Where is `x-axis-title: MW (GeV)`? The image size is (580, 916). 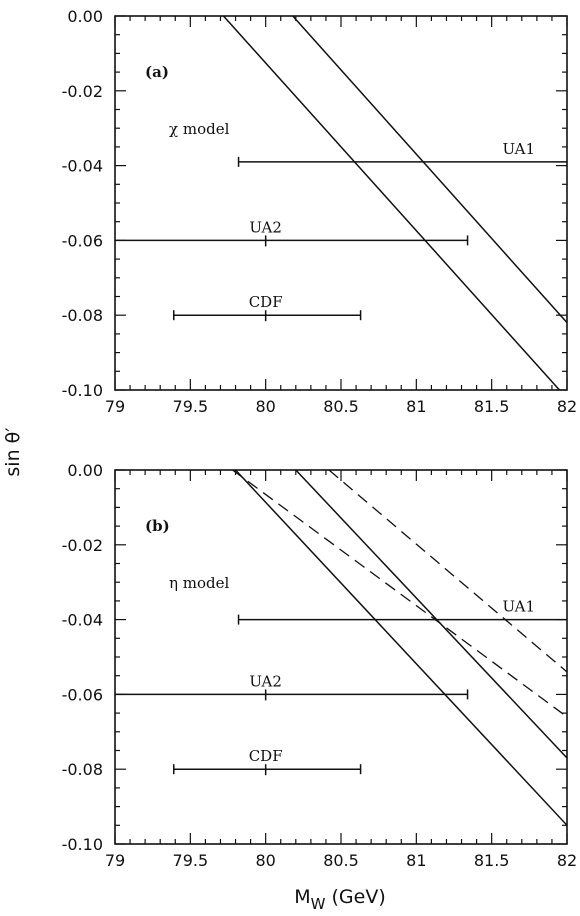 x-axis-title: MW (GeV) is located at coordinates (340, 899).